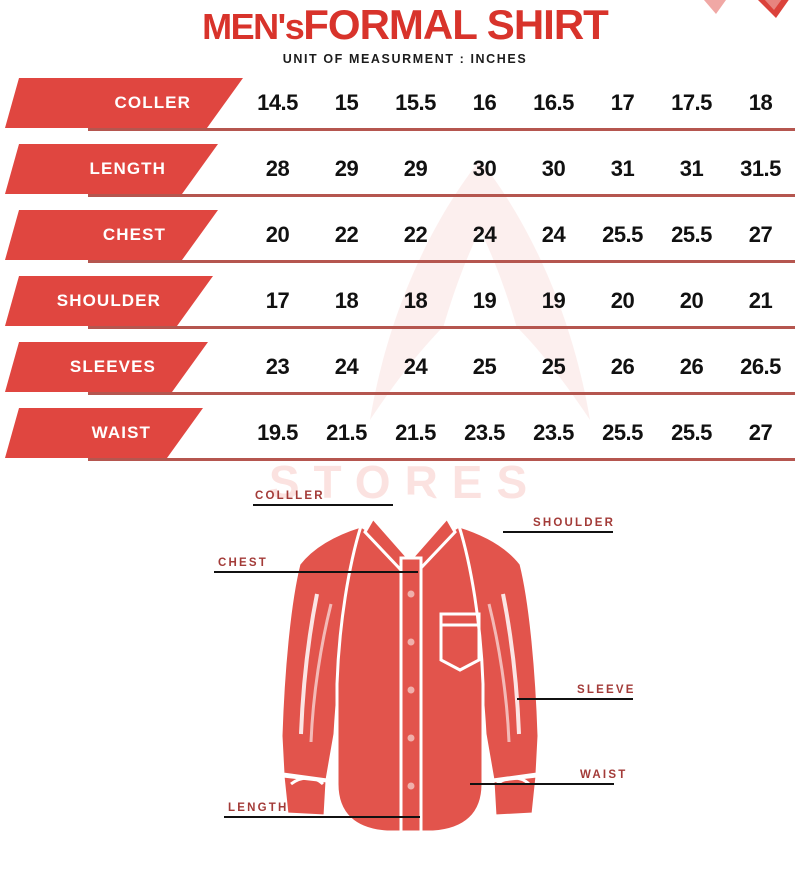 This screenshot has width=810, height=878. I want to click on row-values: 14.5 15 15.5 16 16.5 17 17.5 18, so click(519, 103).